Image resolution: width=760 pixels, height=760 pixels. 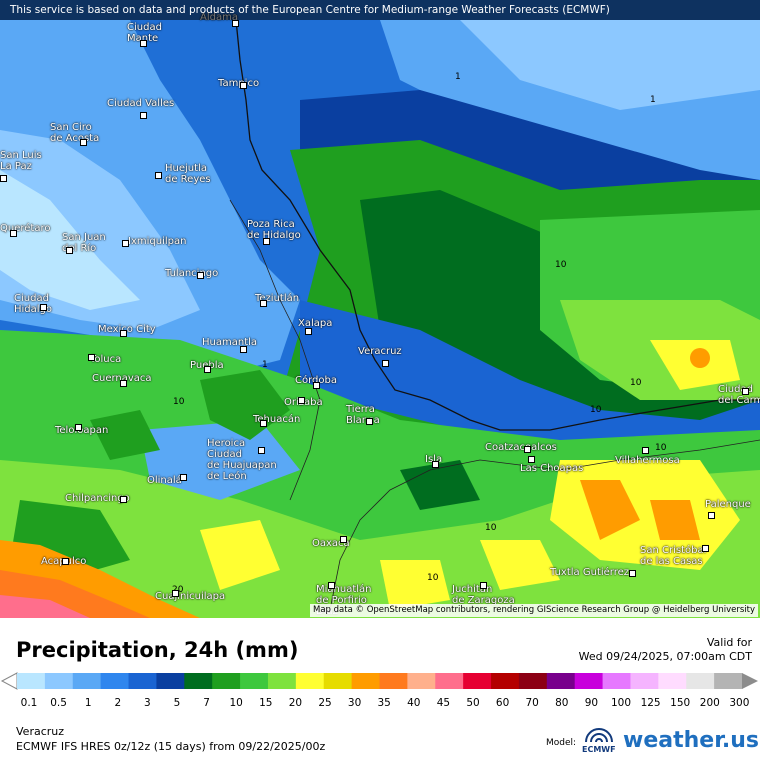 What do you see at coordinates (331, 543) in the screenshot?
I see `city-label: Oaxaca` at bounding box center [331, 543].